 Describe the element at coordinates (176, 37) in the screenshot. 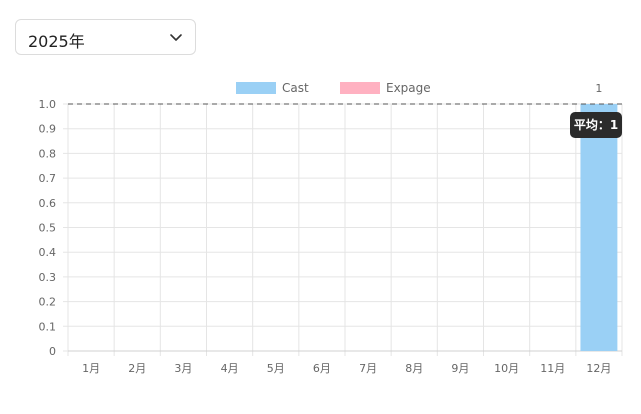

I see `chevron-down-icon` at that location.